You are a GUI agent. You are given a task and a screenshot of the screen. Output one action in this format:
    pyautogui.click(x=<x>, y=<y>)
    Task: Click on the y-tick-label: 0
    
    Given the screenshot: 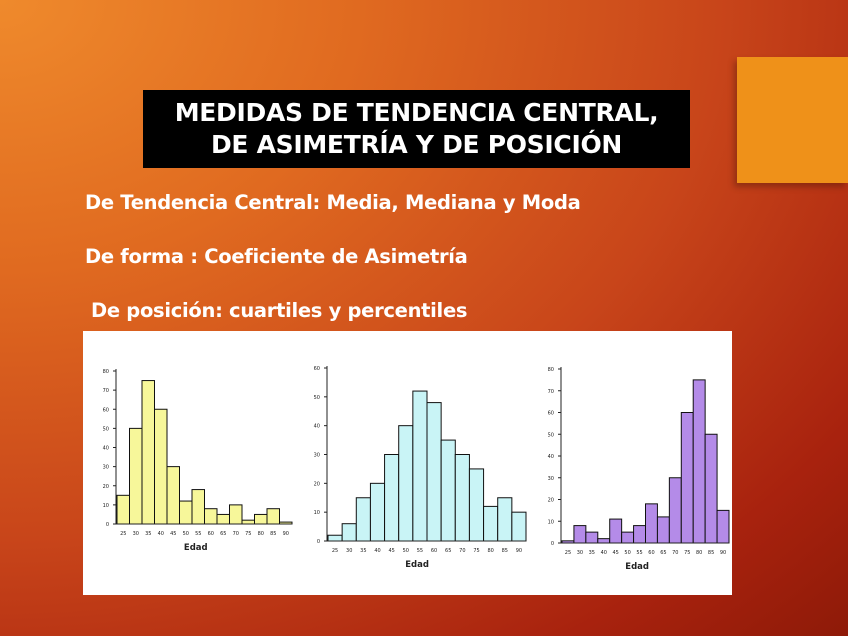 What is the action you would take?
    pyautogui.click(x=552, y=544)
    